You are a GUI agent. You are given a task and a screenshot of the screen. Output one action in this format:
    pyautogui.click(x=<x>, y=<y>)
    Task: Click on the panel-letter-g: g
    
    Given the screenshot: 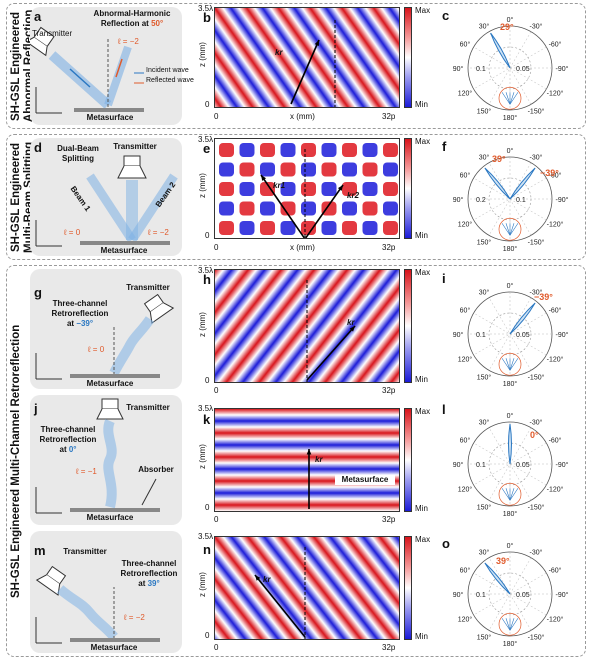 What is the action you would take?
    pyautogui.click(x=38, y=292)
    